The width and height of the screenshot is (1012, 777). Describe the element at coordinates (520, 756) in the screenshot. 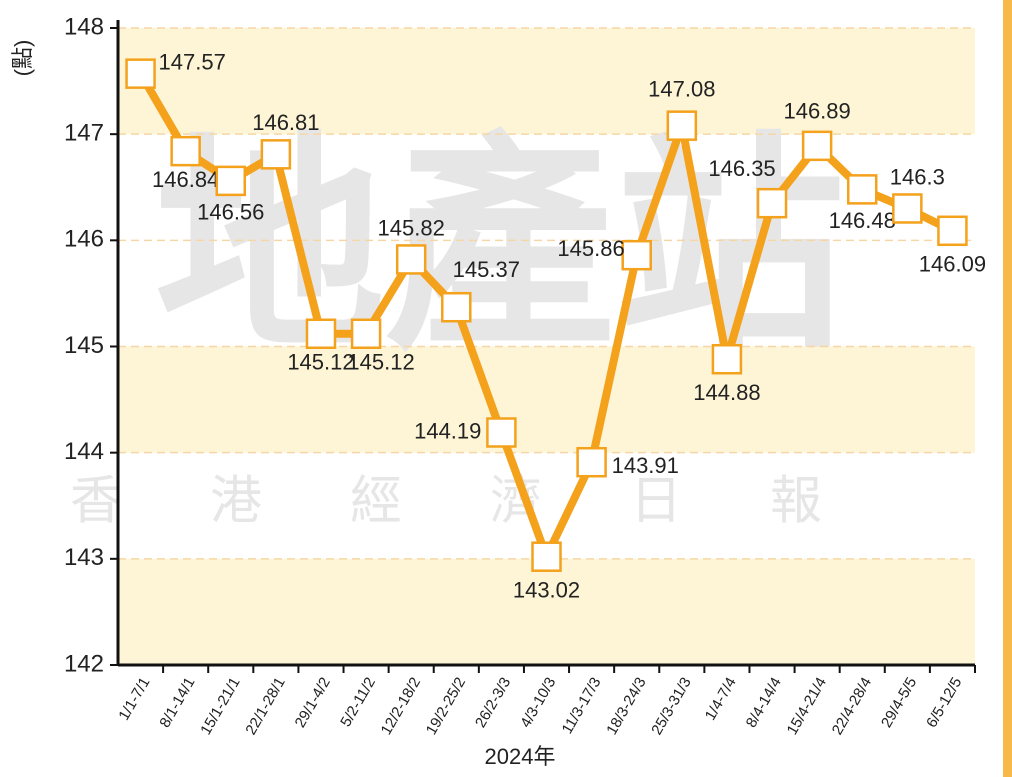

I see `x-axis-label: 2024年` at that location.